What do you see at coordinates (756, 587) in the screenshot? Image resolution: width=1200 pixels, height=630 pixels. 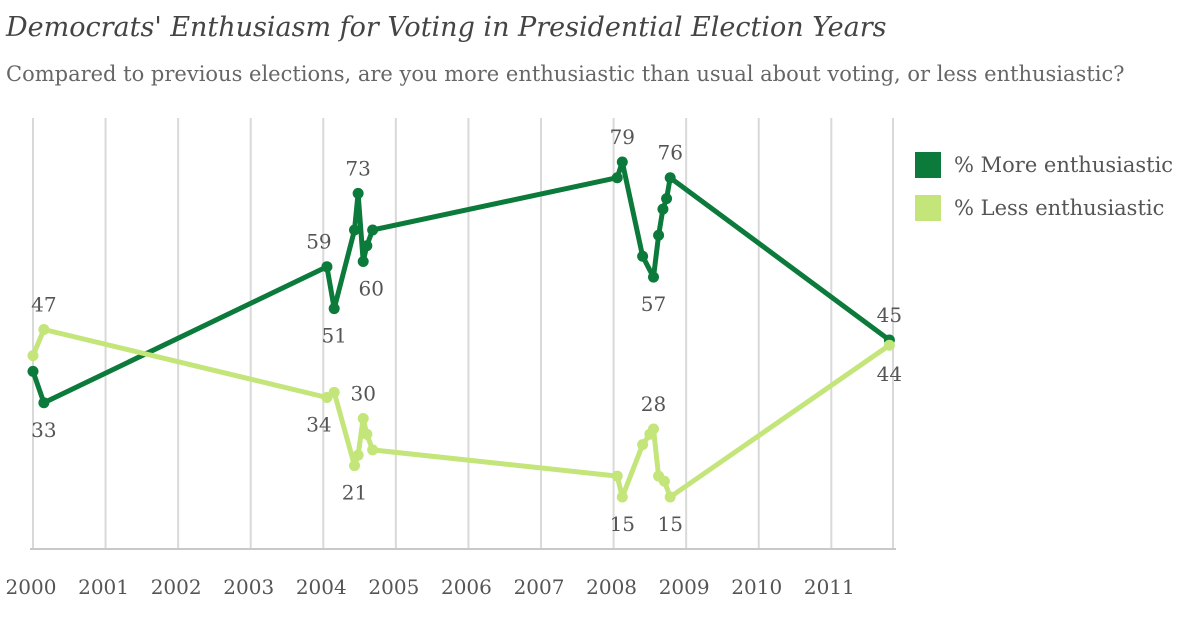 I see `x-tick-label-2010: 2010` at bounding box center [756, 587].